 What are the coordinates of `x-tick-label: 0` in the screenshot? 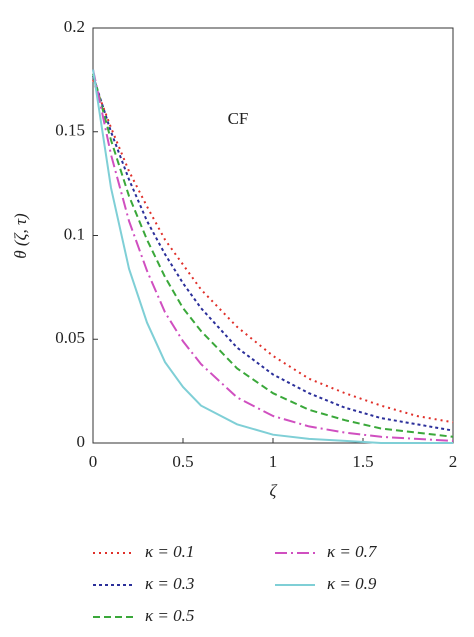 It's located at (93, 461).